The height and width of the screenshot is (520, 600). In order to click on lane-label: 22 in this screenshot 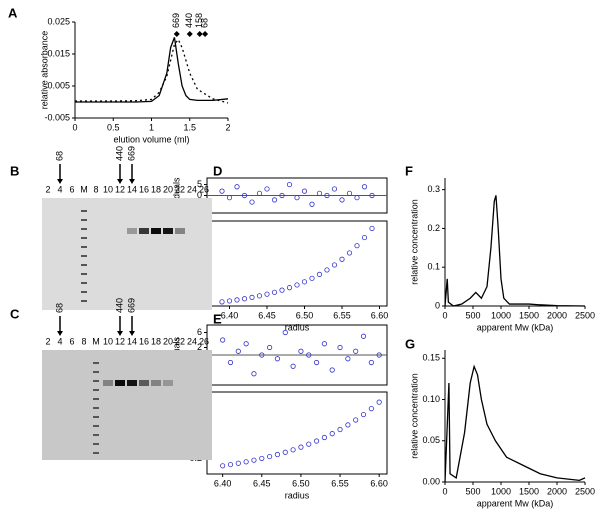, I will do `click(180, 189)`.